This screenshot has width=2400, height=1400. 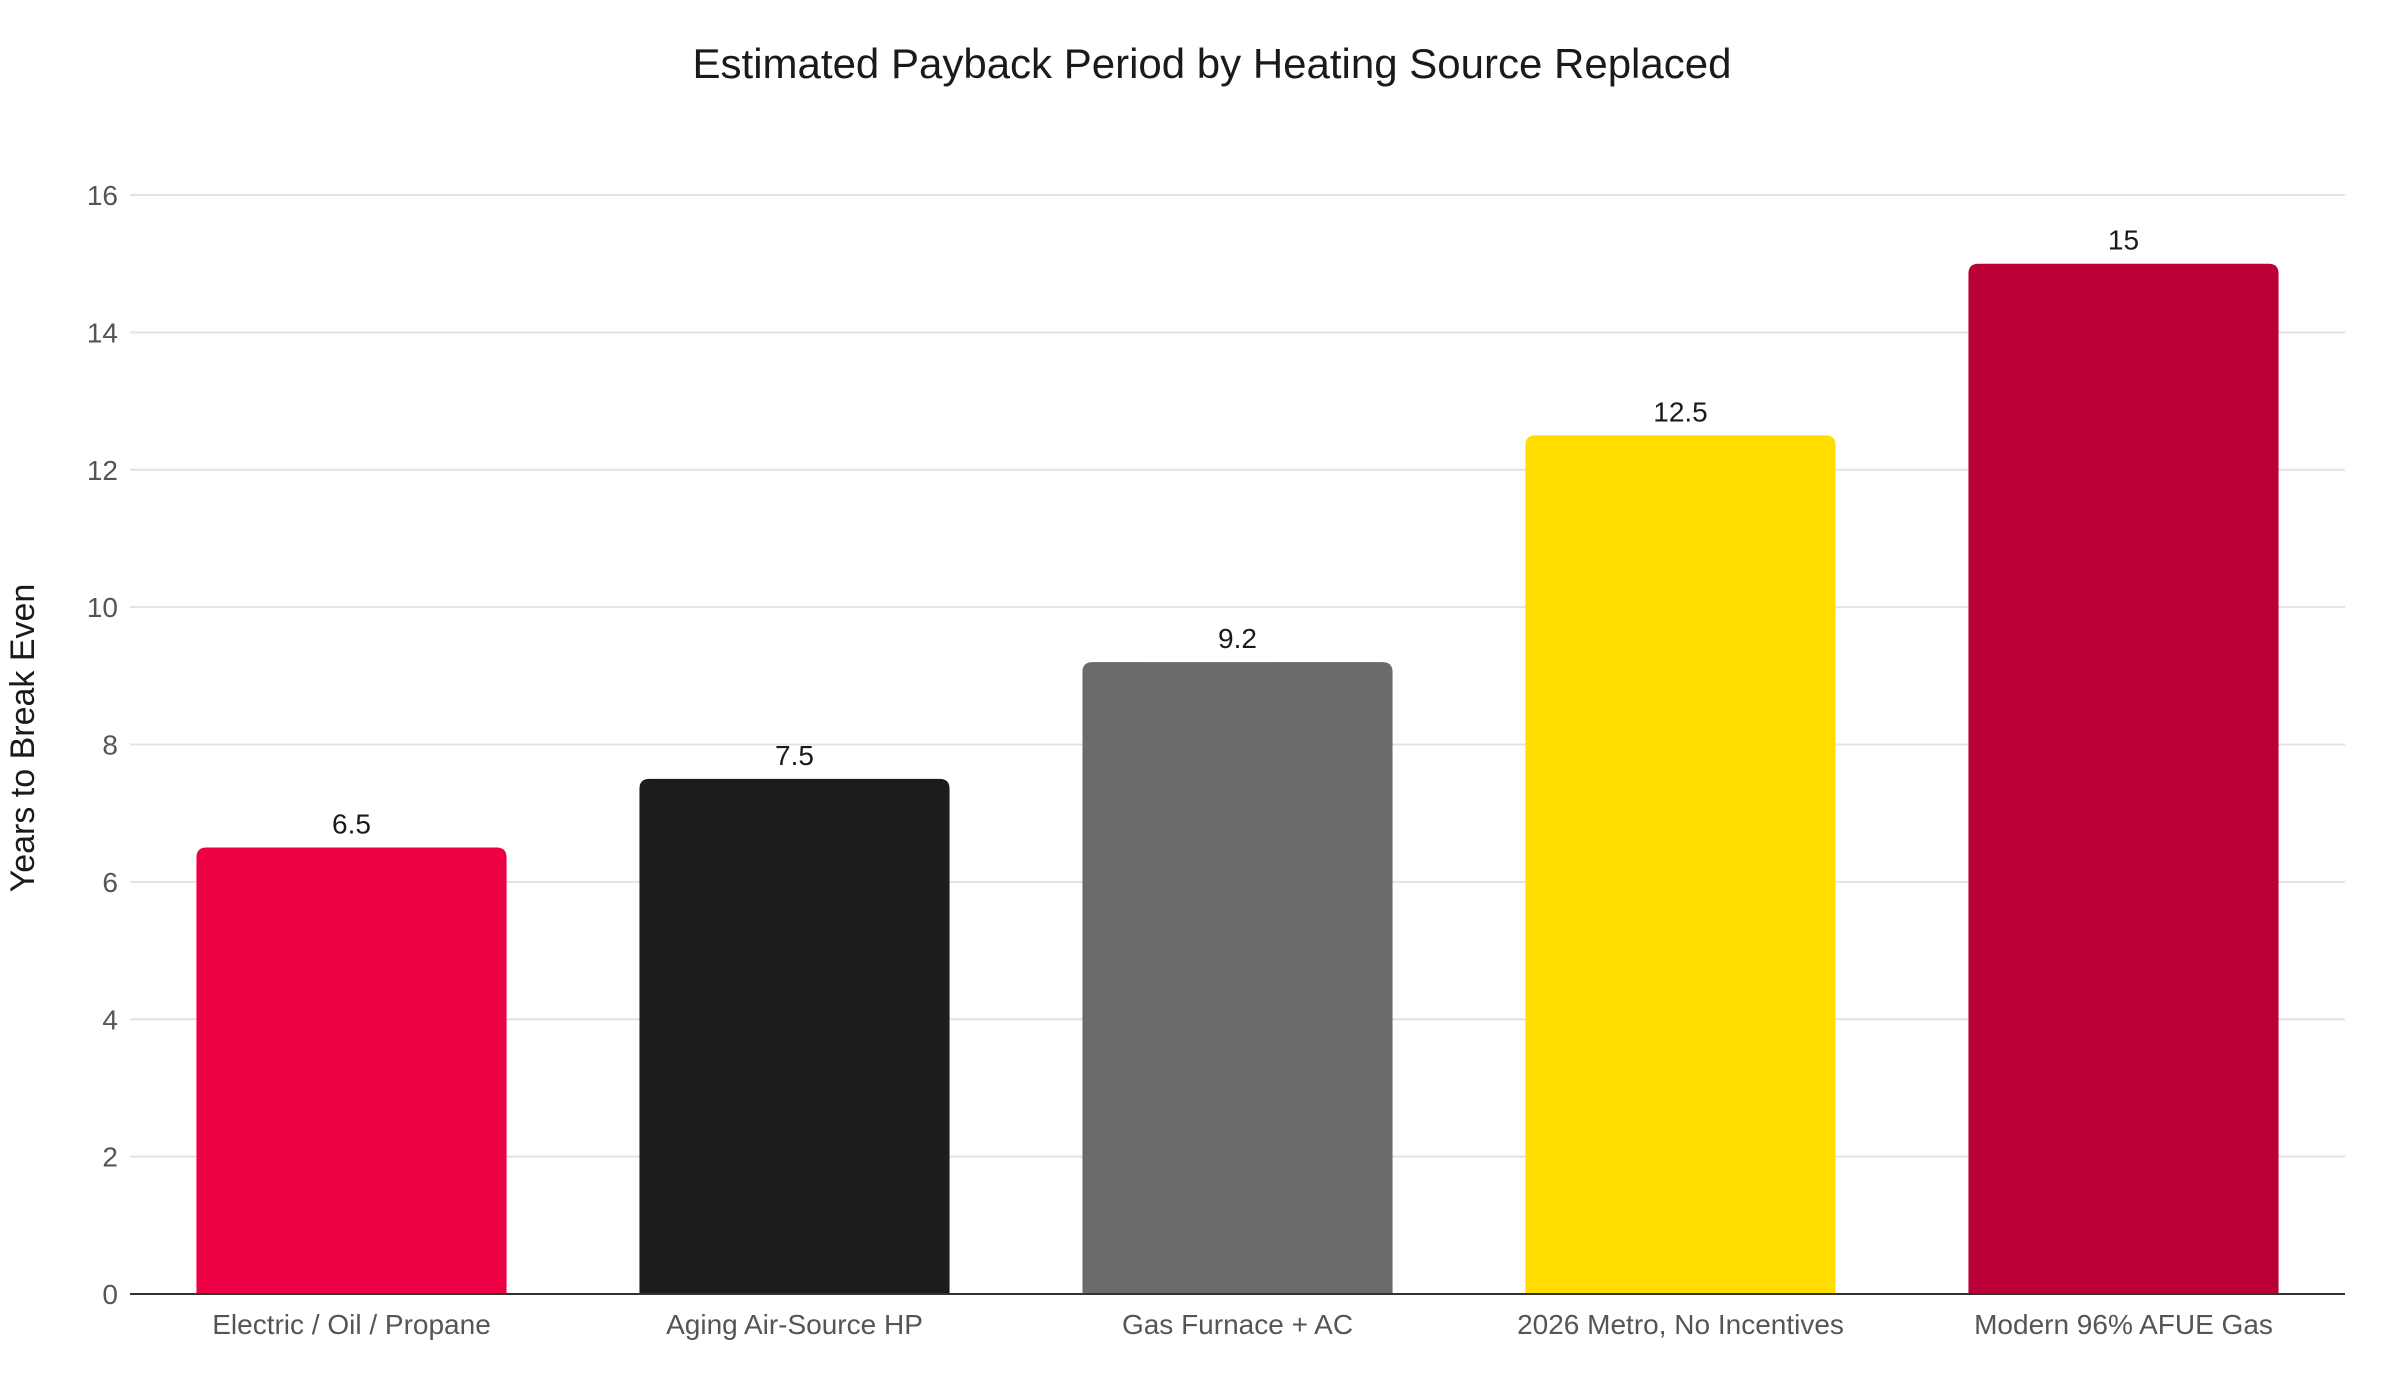 I want to click on bar-value-label: 15, so click(x=2123, y=240).